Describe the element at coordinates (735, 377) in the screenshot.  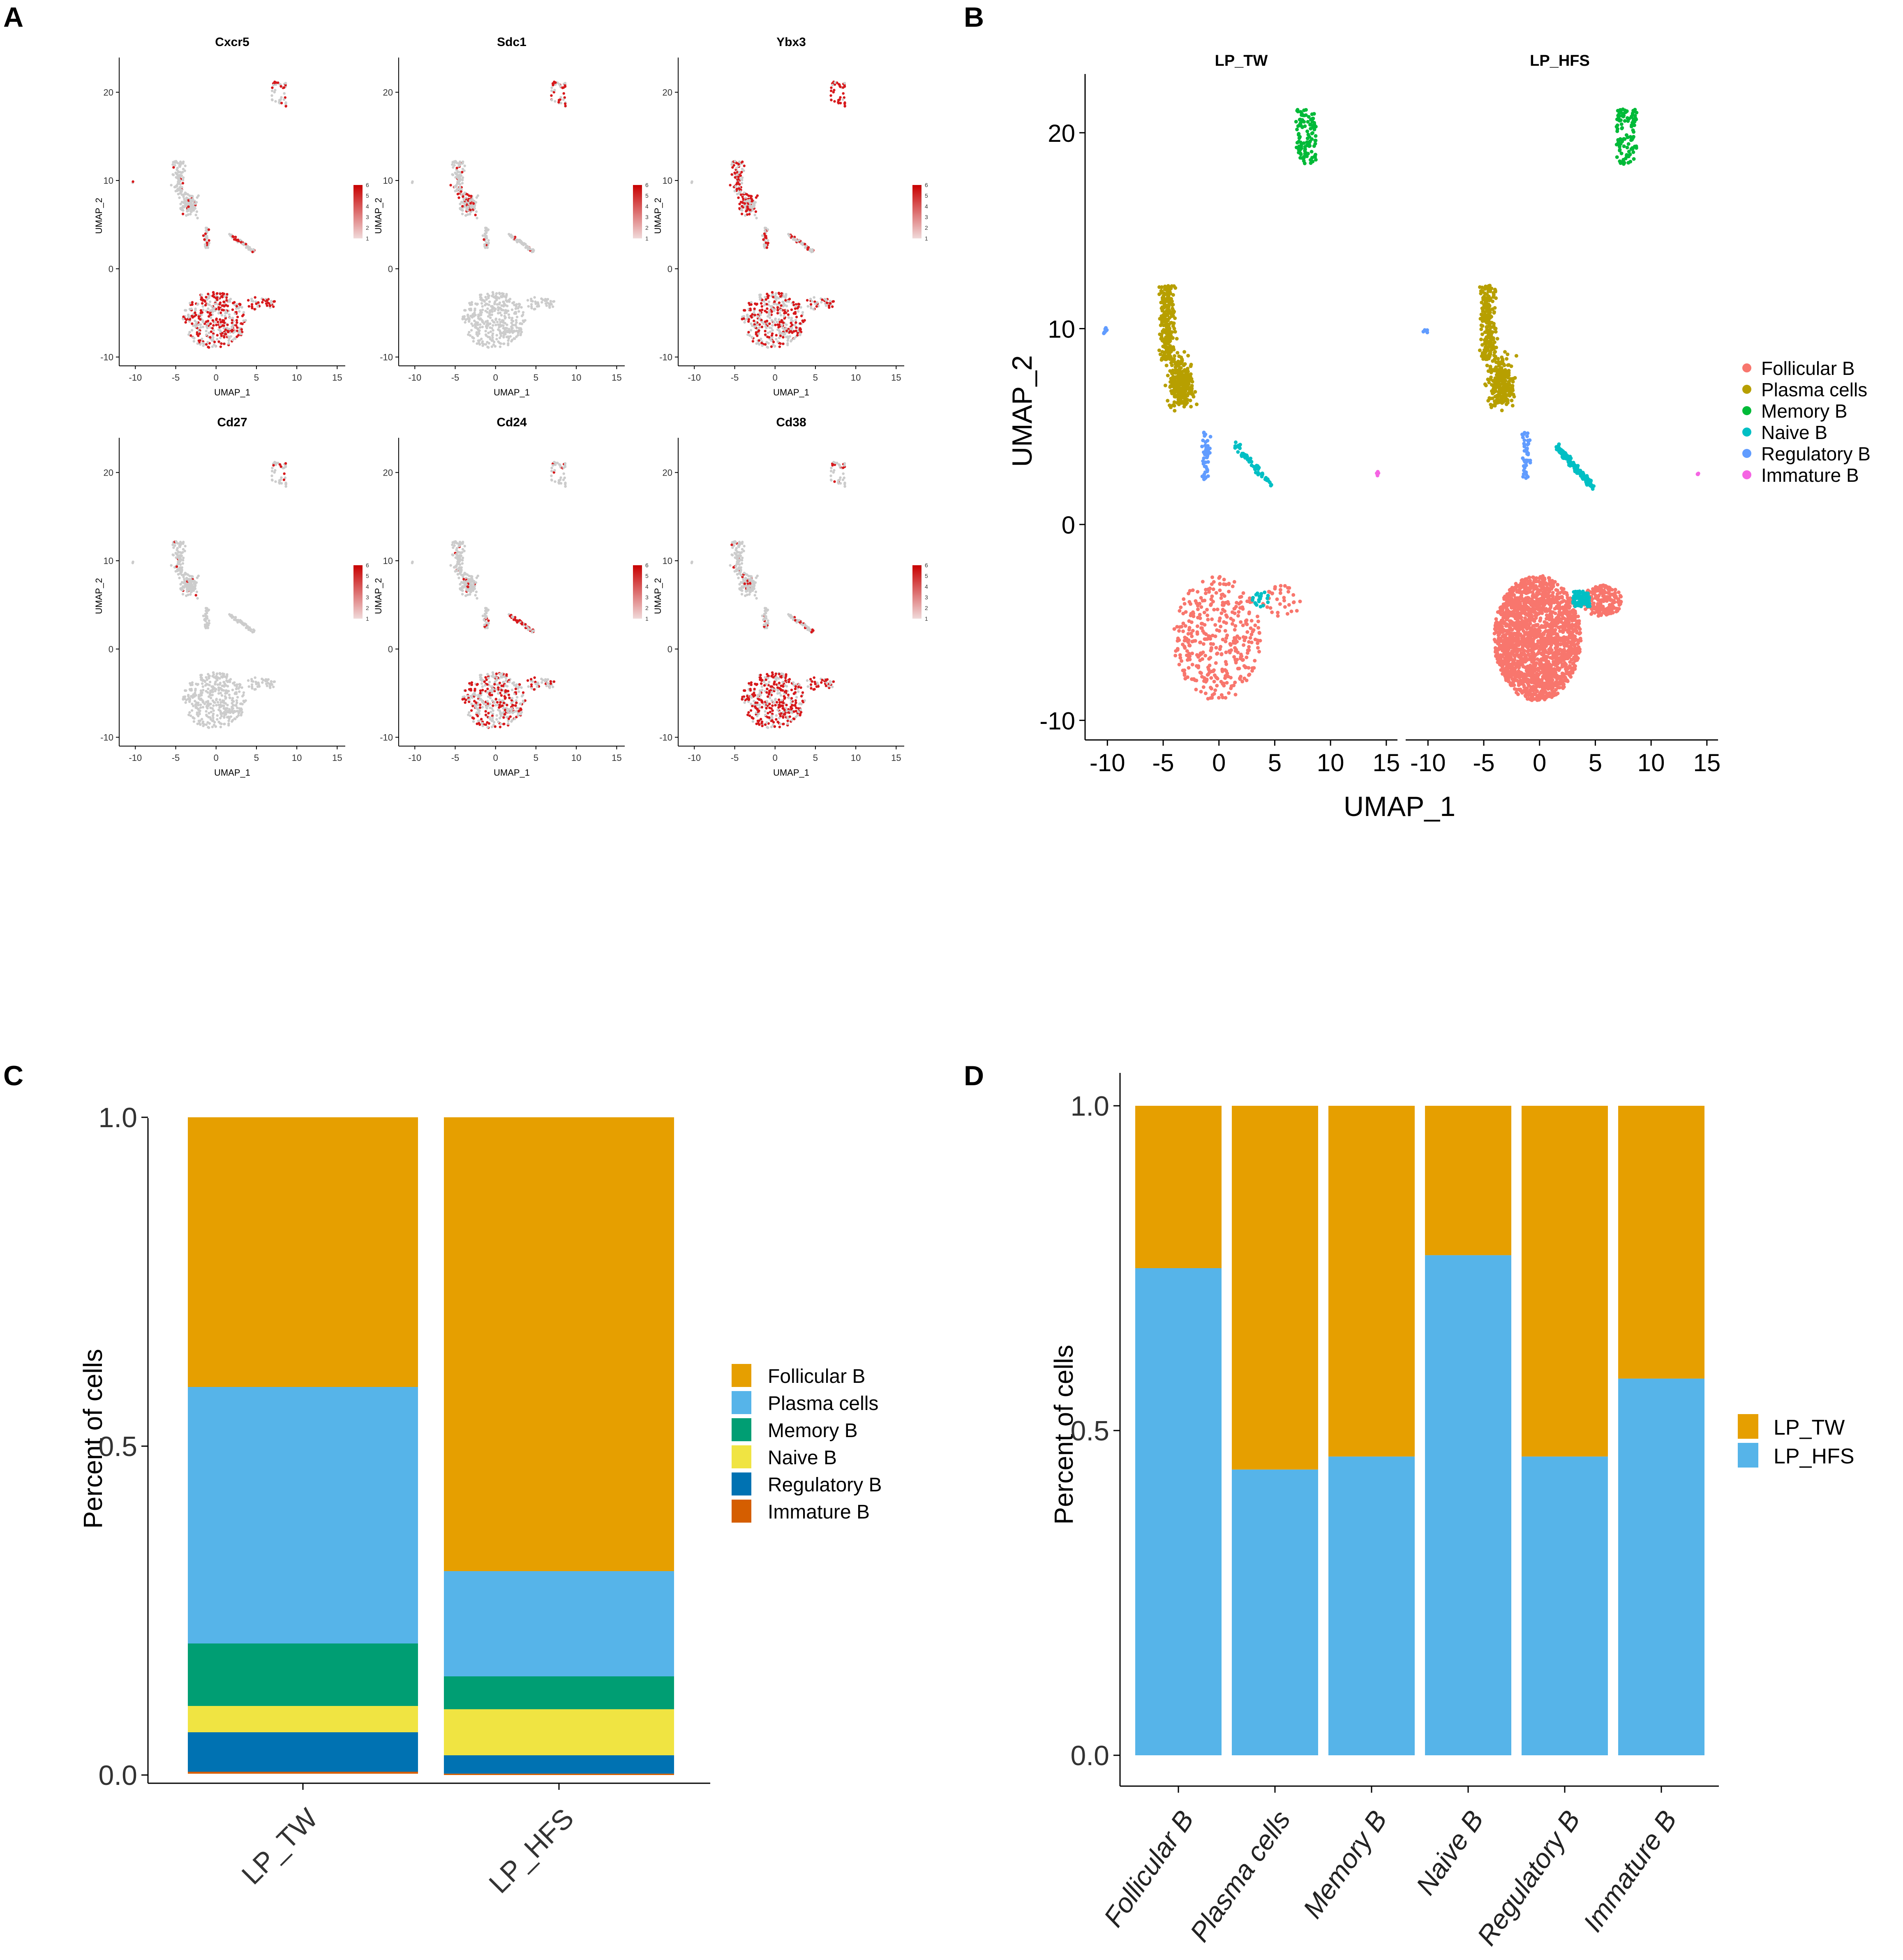
I see `x-tick-label: -5` at that location.